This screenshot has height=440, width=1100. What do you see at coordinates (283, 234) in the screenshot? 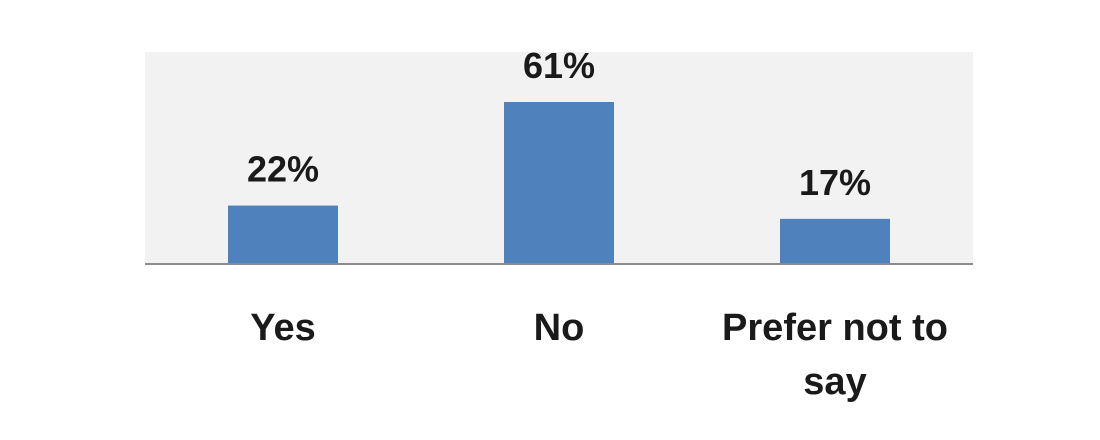
I see `bar-yes` at bounding box center [283, 234].